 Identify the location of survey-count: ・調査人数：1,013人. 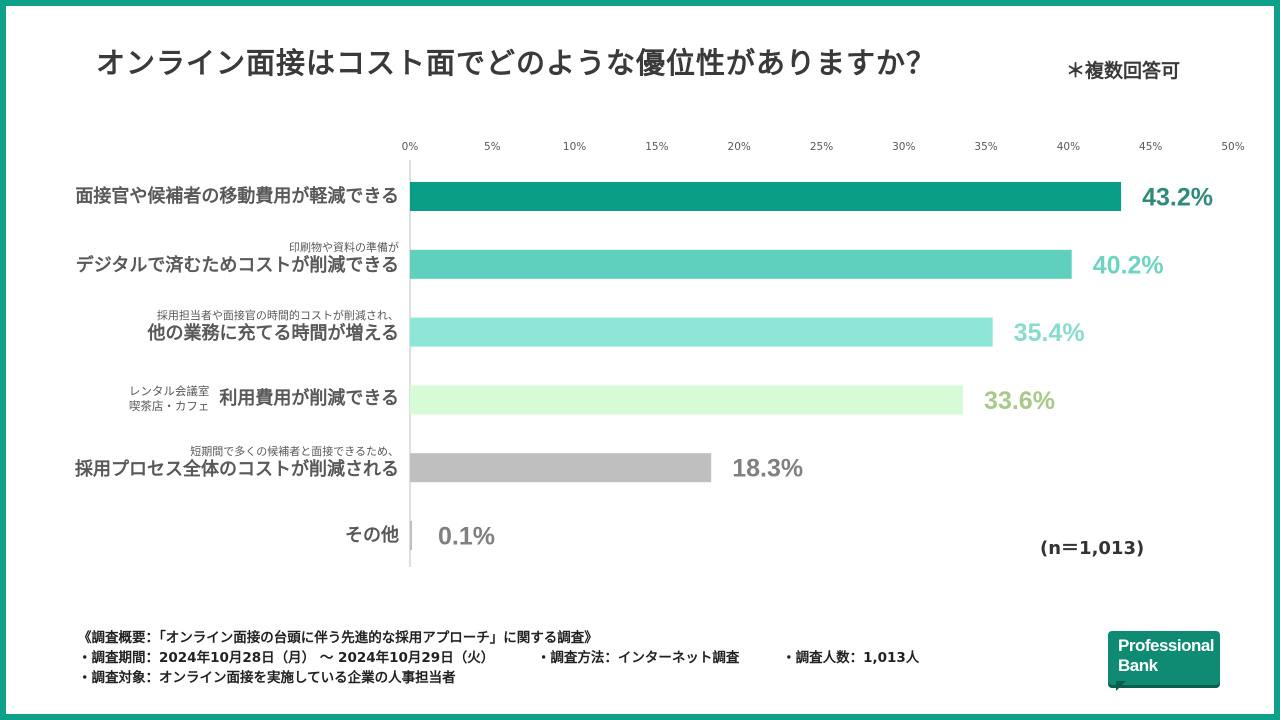
(851, 658).